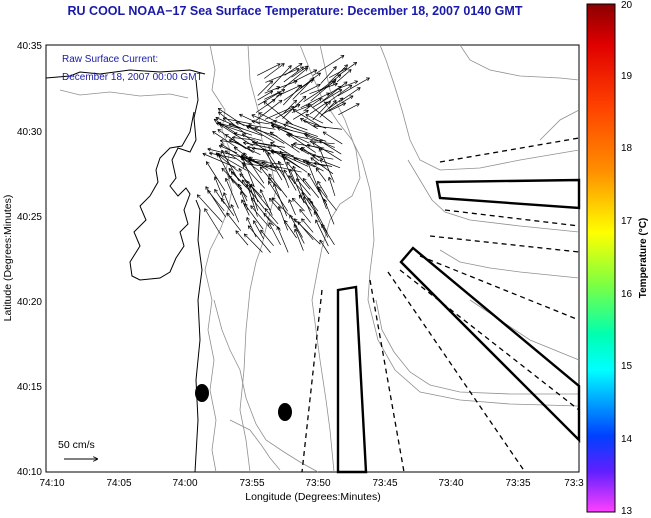 Image resolution: width=651 pixels, height=518 pixels. I want to click on current-vectors, so click(283, 155).